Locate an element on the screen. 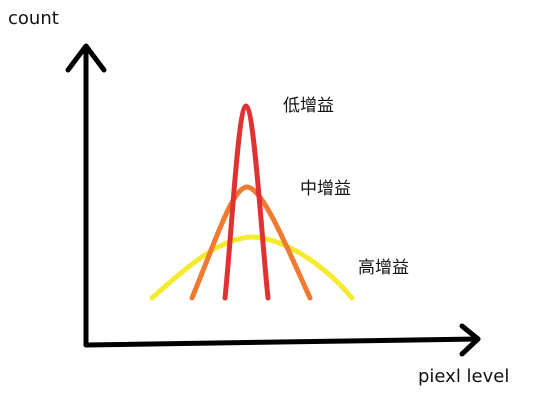  y-axis-arrowhead is located at coordinates (86, 58).